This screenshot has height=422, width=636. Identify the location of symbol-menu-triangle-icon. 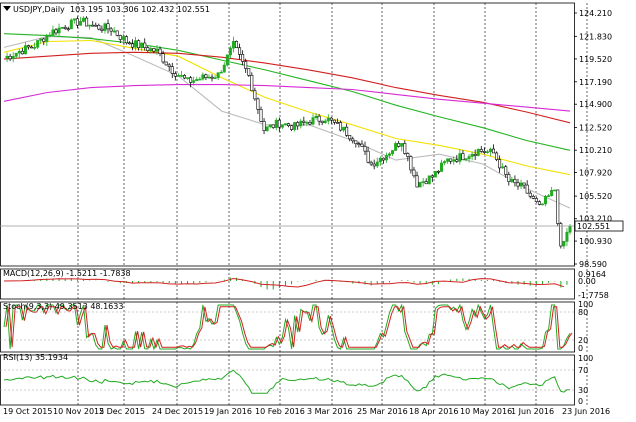
(7, 8).